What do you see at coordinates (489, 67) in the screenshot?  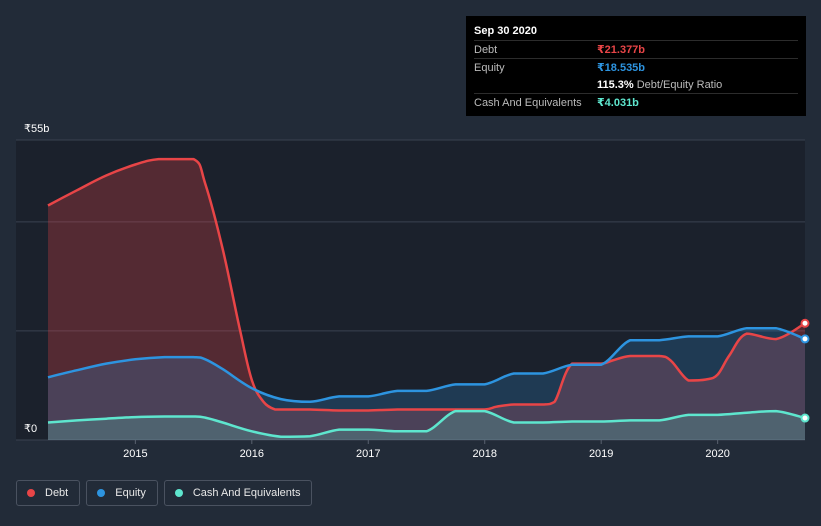 I see `tooltip-label: Equity` at bounding box center [489, 67].